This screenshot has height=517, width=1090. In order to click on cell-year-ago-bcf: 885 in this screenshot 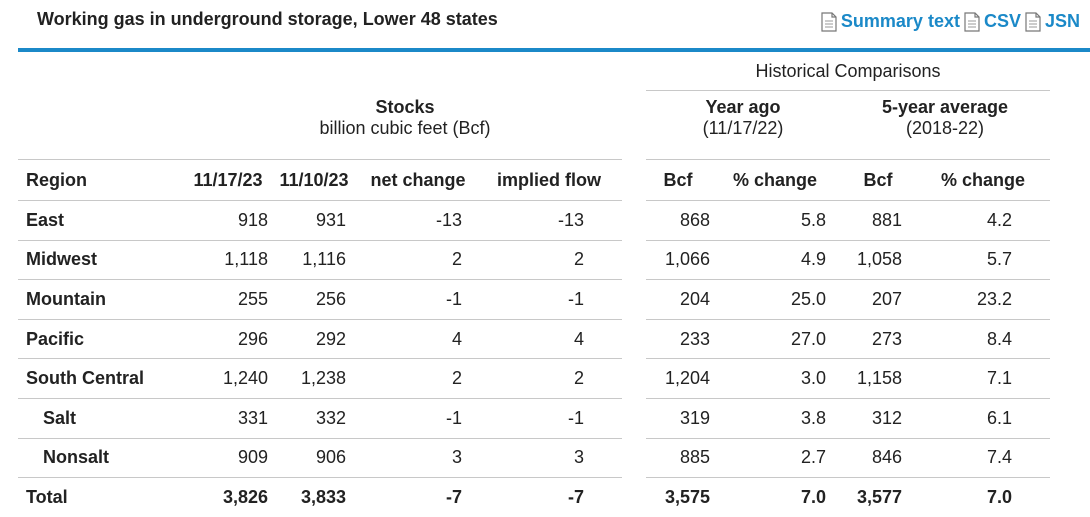, I will do `click(678, 458)`.